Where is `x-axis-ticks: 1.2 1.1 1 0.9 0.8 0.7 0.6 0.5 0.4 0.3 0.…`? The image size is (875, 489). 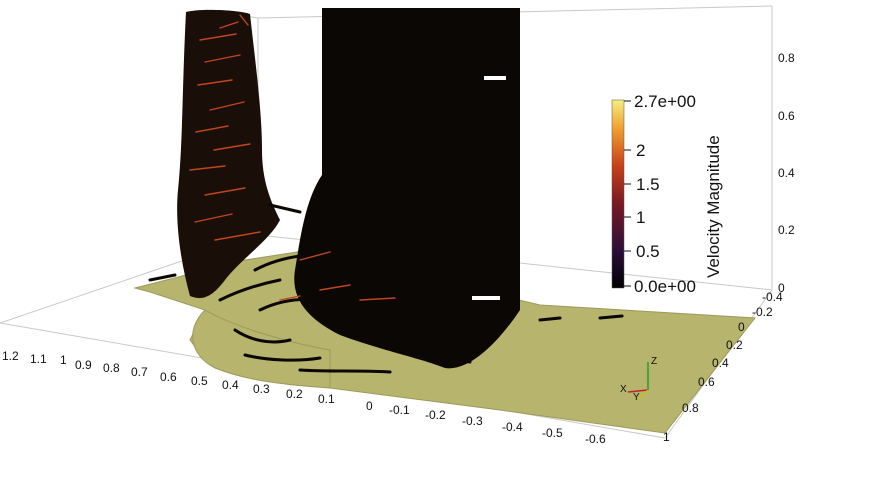 x-axis-ticks: 1.2 1.1 1 0.9 0.8 0.7 0.6 0.5 0.4 0.3 0.… is located at coordinates (304, 397).